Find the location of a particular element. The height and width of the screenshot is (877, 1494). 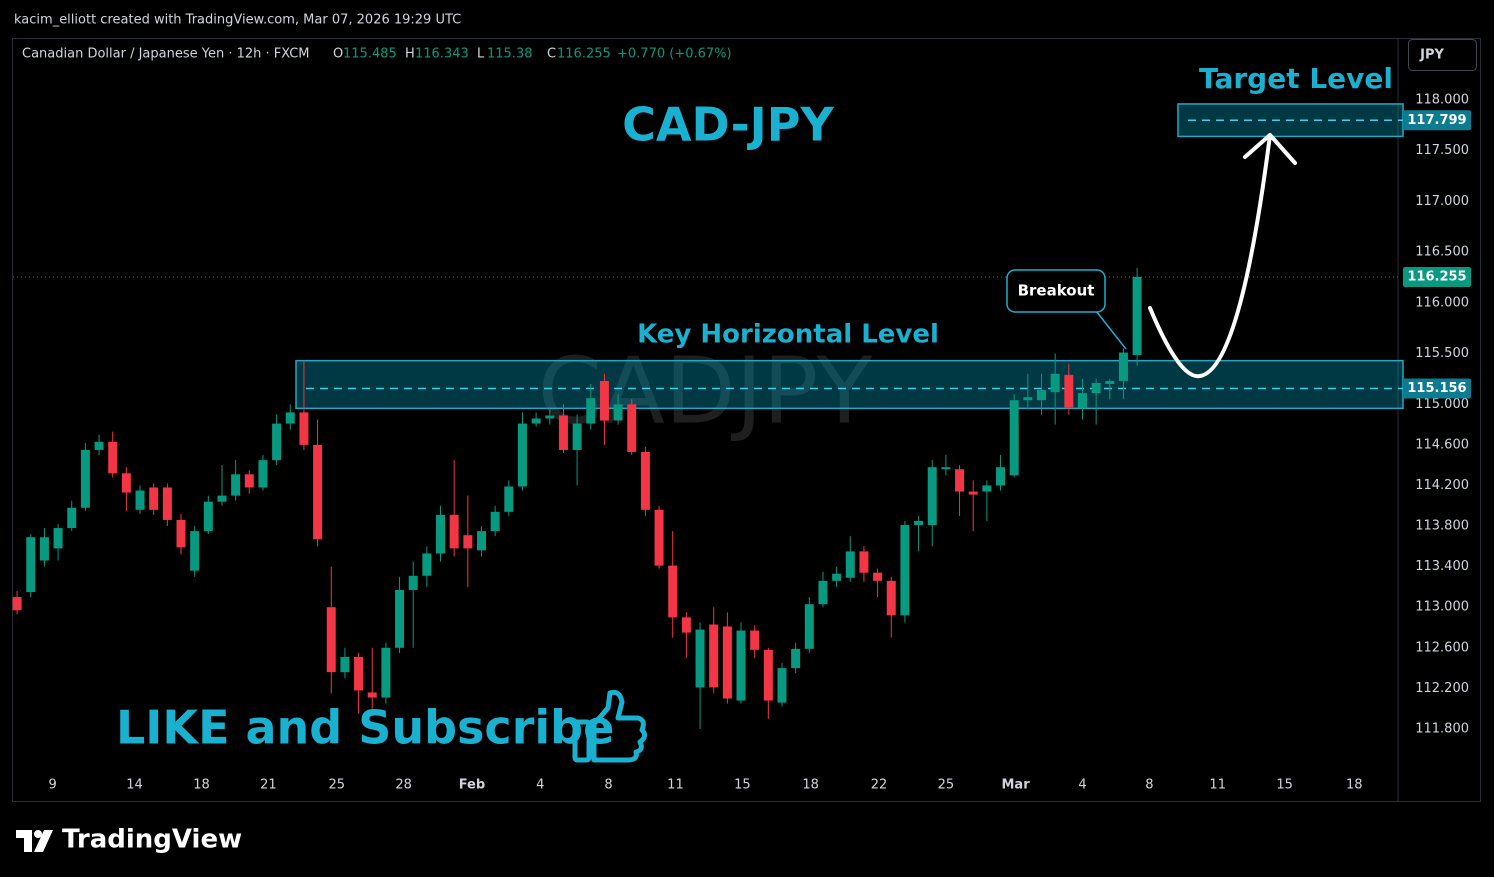

level-price-label: 117.799 is located at coordinates (1436, 120).